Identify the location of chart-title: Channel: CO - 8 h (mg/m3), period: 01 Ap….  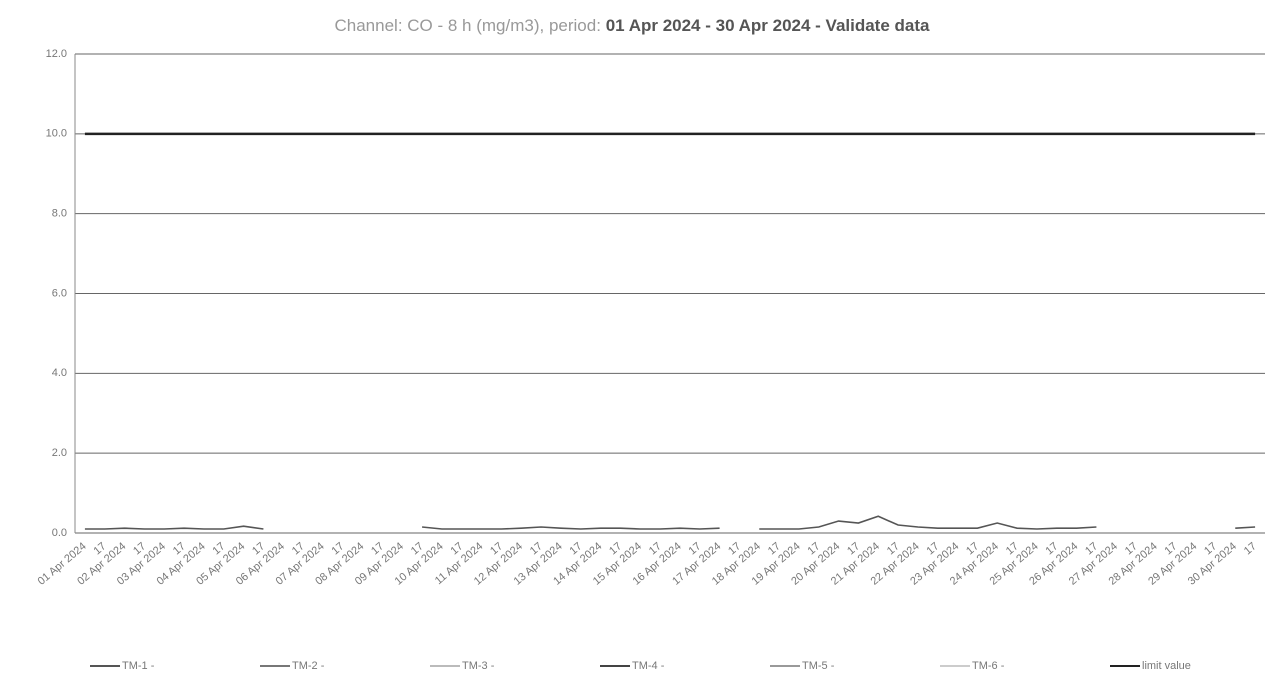
(633, 25).